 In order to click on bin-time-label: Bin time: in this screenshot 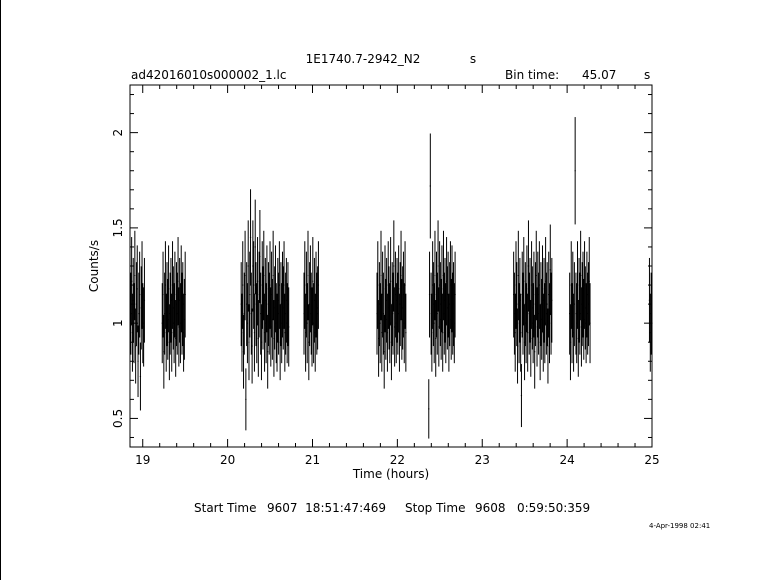, I will do `click(532, 75)`.